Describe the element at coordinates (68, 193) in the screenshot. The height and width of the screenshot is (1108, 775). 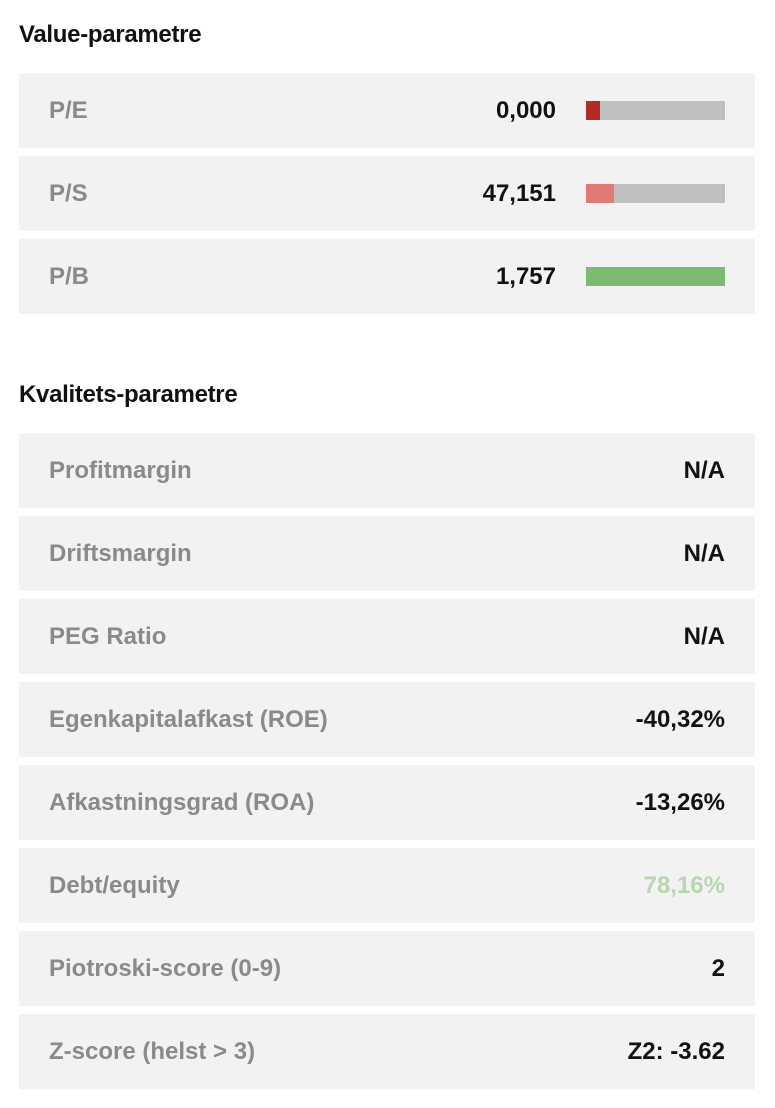
I see `value-row-label: P/S` at that location.